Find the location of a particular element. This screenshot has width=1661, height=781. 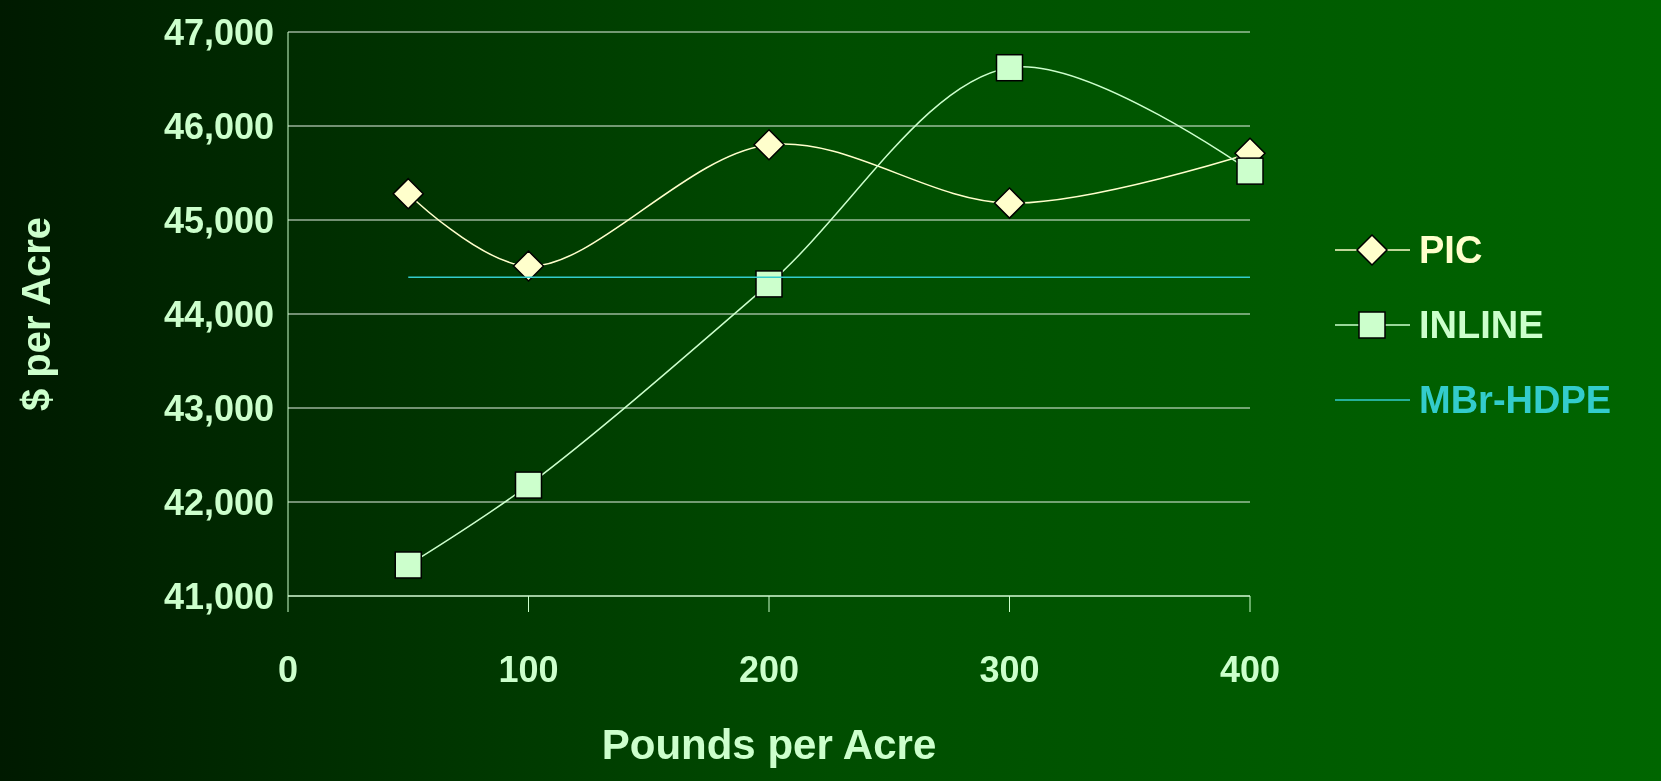

y-tick-label: 44,000 is located at coordinates (218, 314).